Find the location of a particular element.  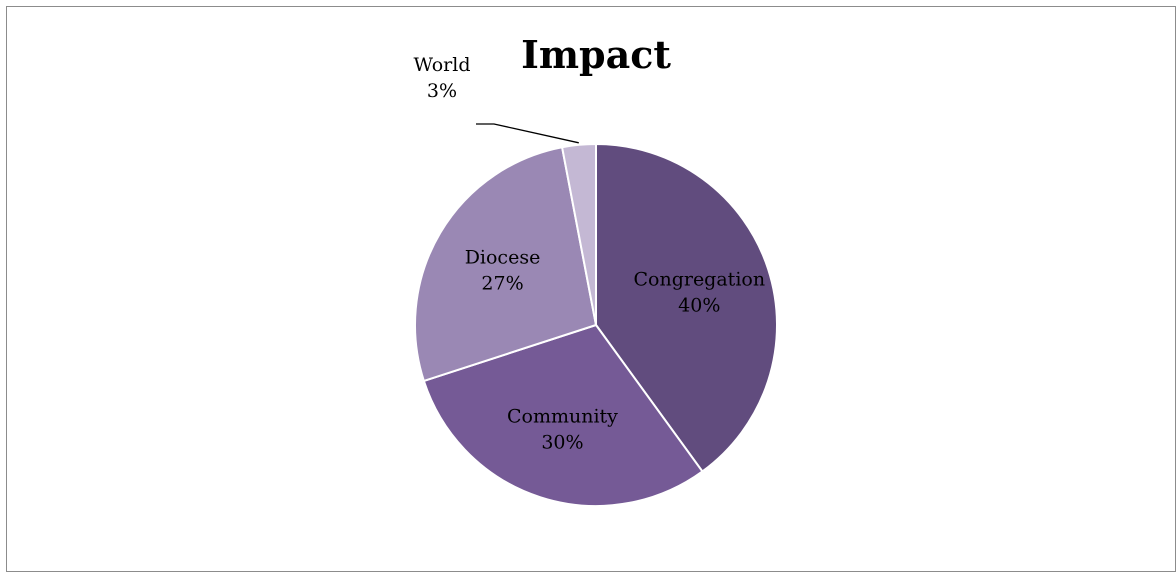

data-label-world: World 3% is located at coordinates (442, 78).